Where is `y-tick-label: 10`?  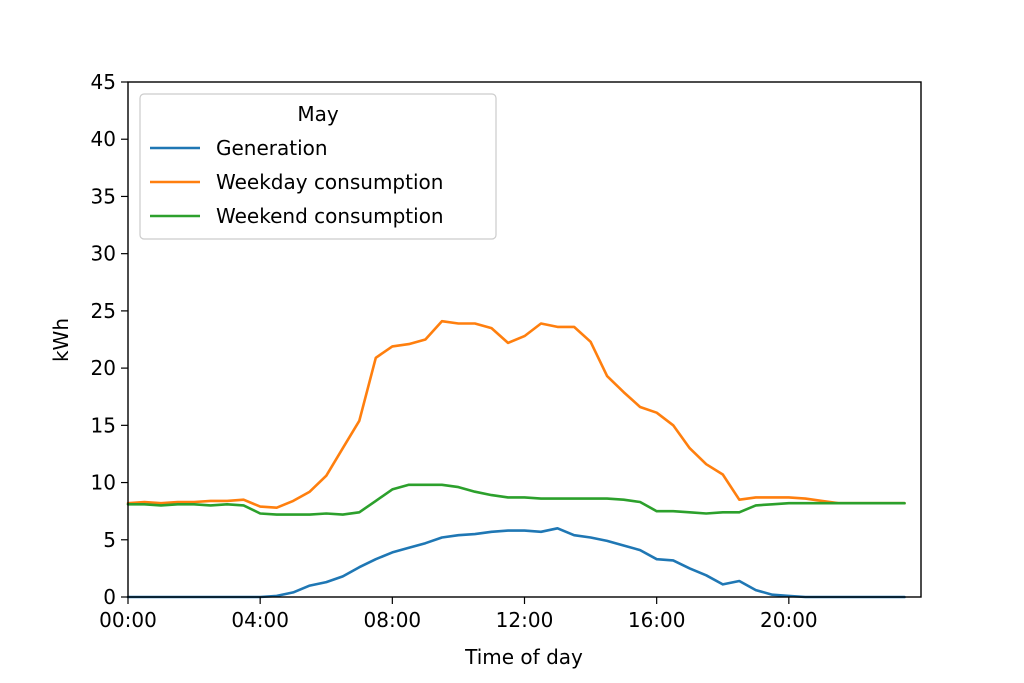 y-tick-label: 10 is located at coordinates (103, 483).